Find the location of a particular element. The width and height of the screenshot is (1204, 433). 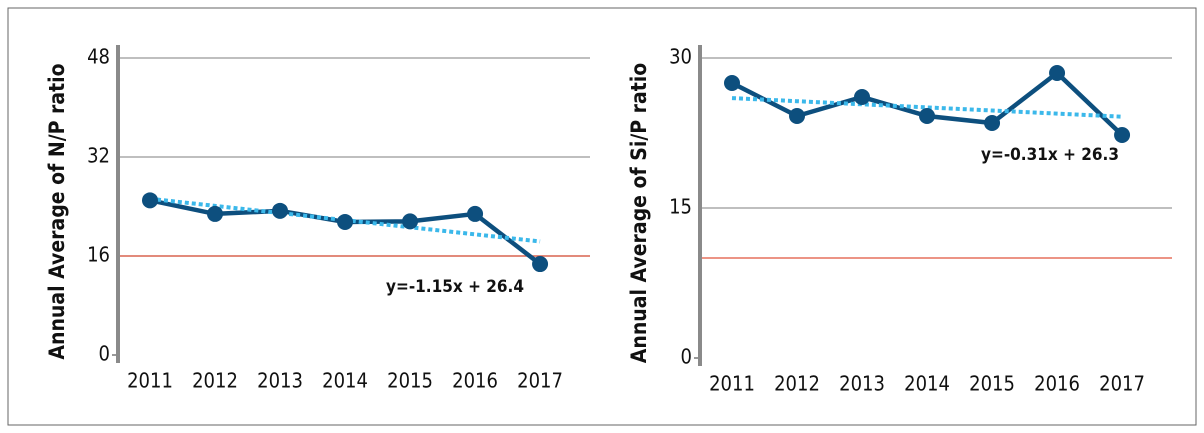

annotation: y=-1.15x + 26.4 is located at coordinates (455, 287).